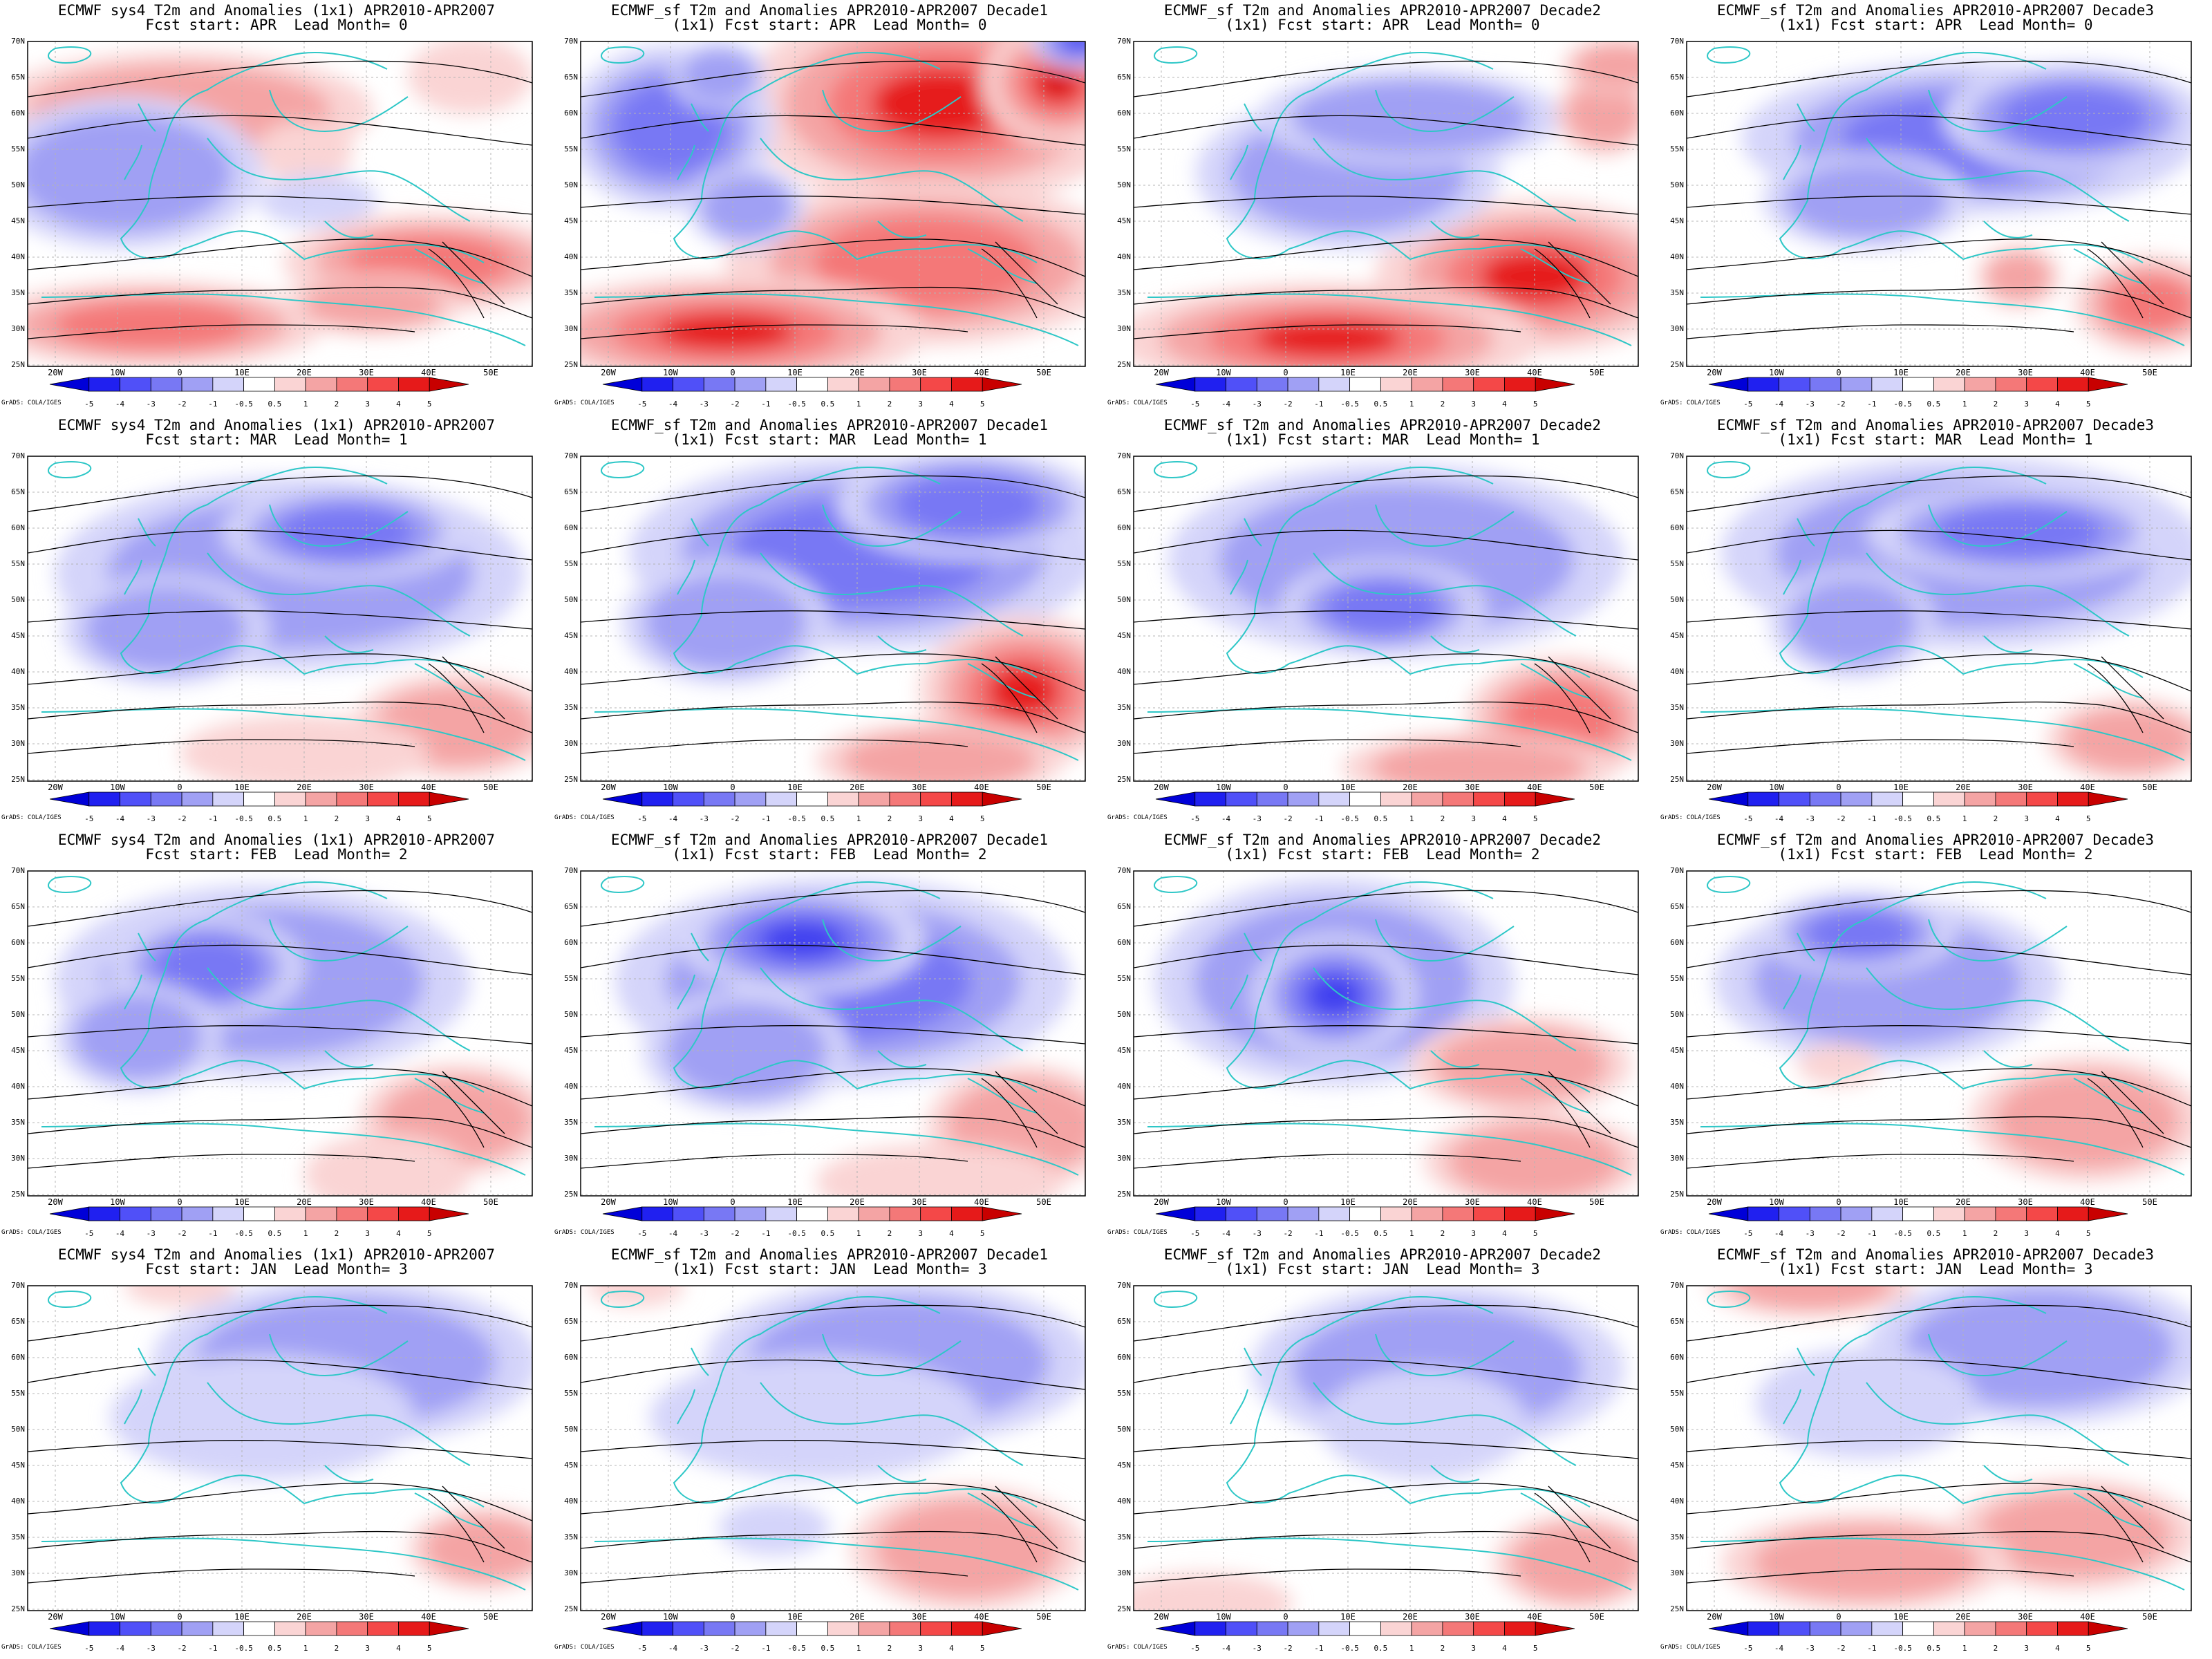  What do you see at coordinates (732, 1202) in the screenshot?
I see `lon-tick-label: 0` at bounding box center [732, 1202].